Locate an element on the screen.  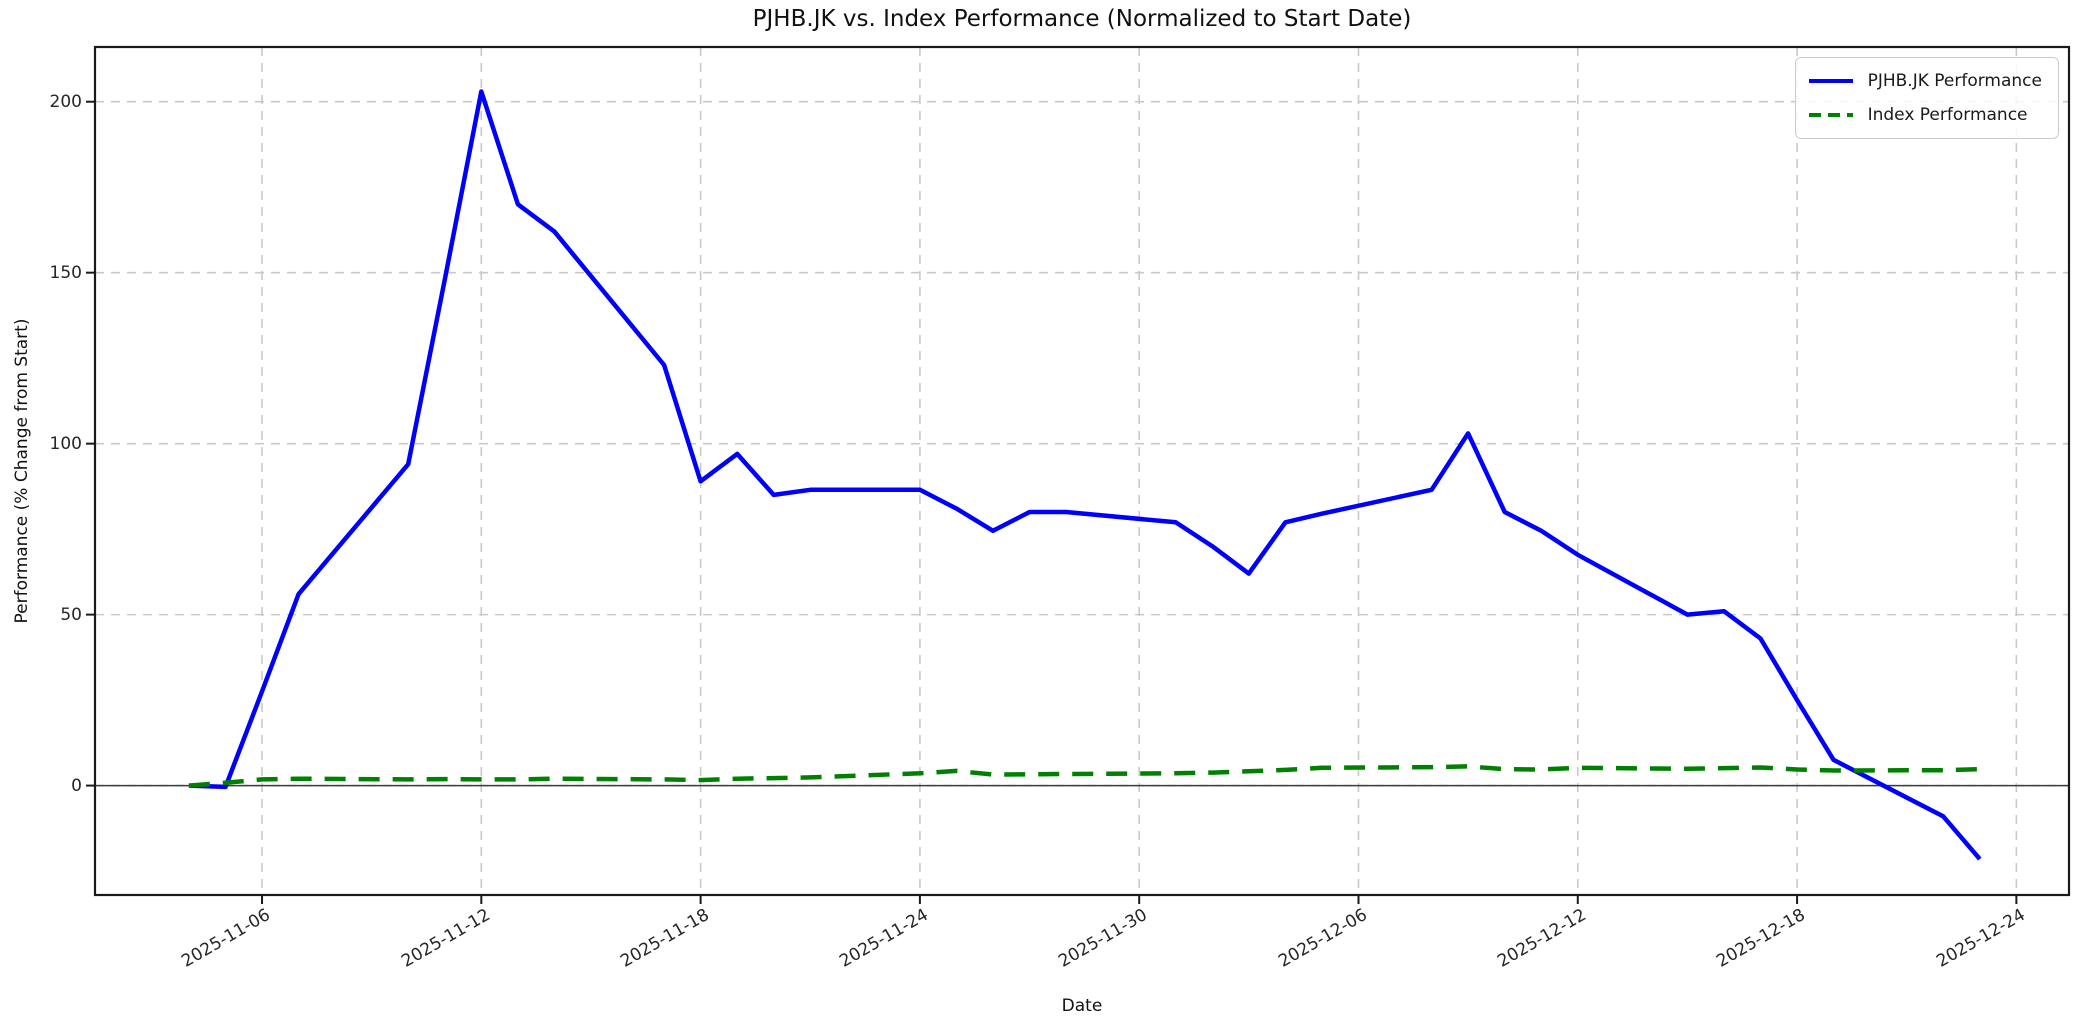
legend-line-pjhb-icon is located at coordinates (1830, 81).